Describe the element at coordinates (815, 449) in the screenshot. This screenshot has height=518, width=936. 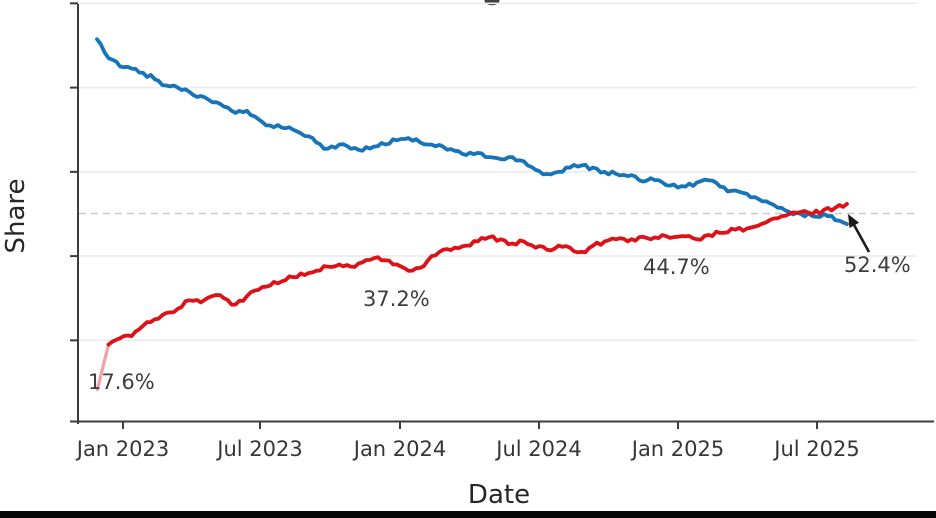
I see `x-tick-label: Jul 2025` at that location.